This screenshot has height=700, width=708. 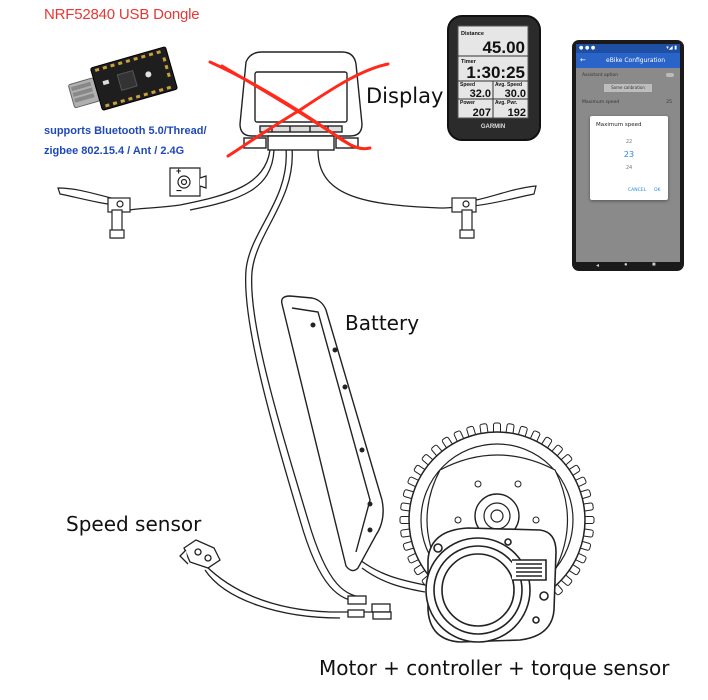 What do you see at coordinates (637, 190) in the screenshot?
I see `dialog-cancel-button: CANCEL` at bounding box center [637, 190].